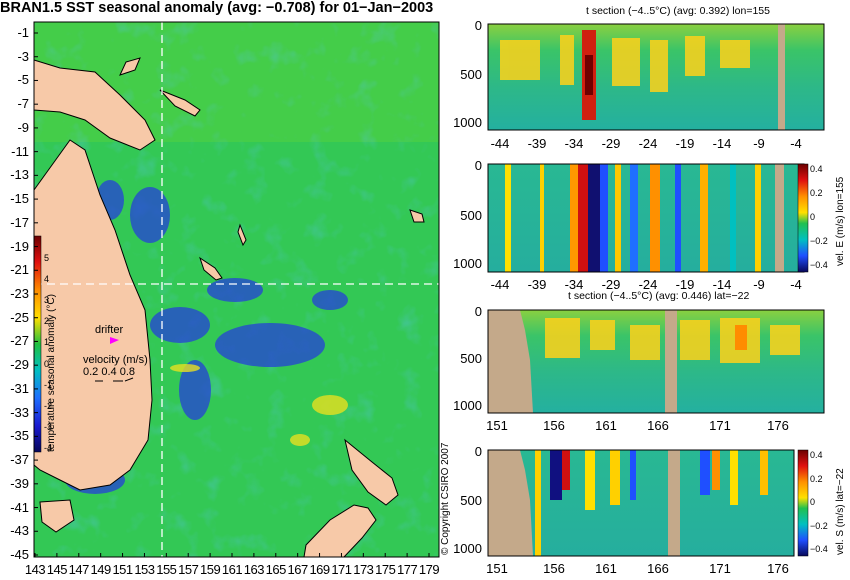 This screenshot has height=580, width=850. I want to click on panel1-x-tick: -24, so click(648, 143).